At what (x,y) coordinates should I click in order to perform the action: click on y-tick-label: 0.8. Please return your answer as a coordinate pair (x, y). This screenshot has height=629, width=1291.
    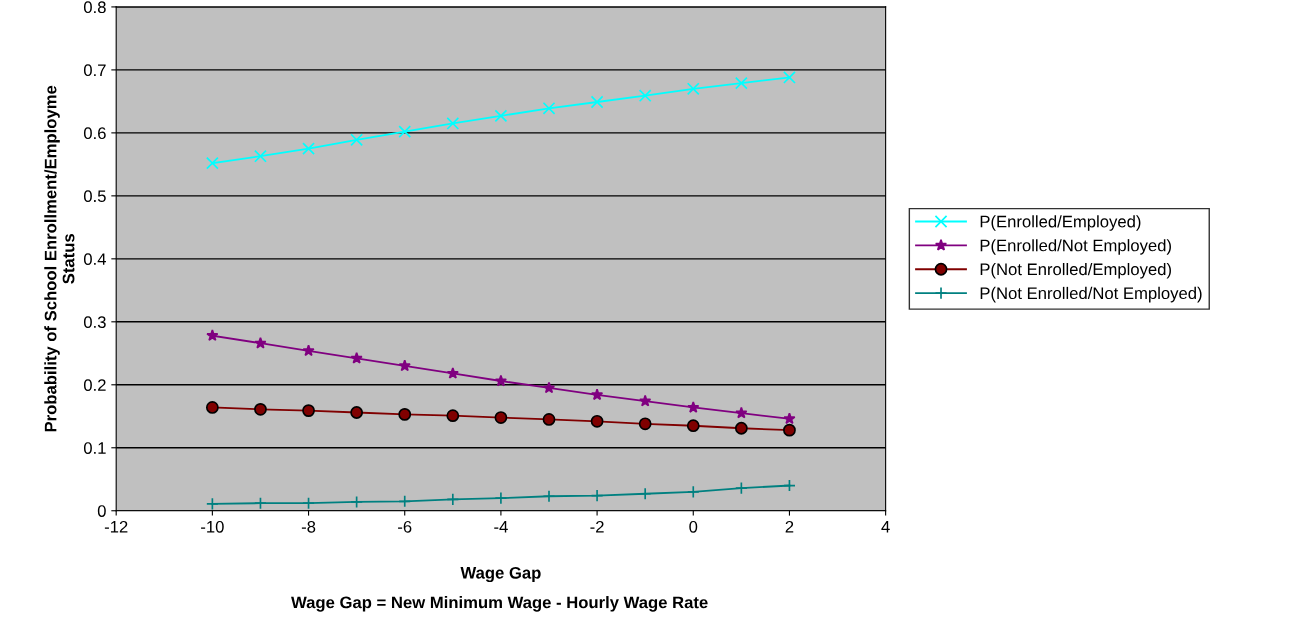
    Looking at the image, I should click on (94, 7).